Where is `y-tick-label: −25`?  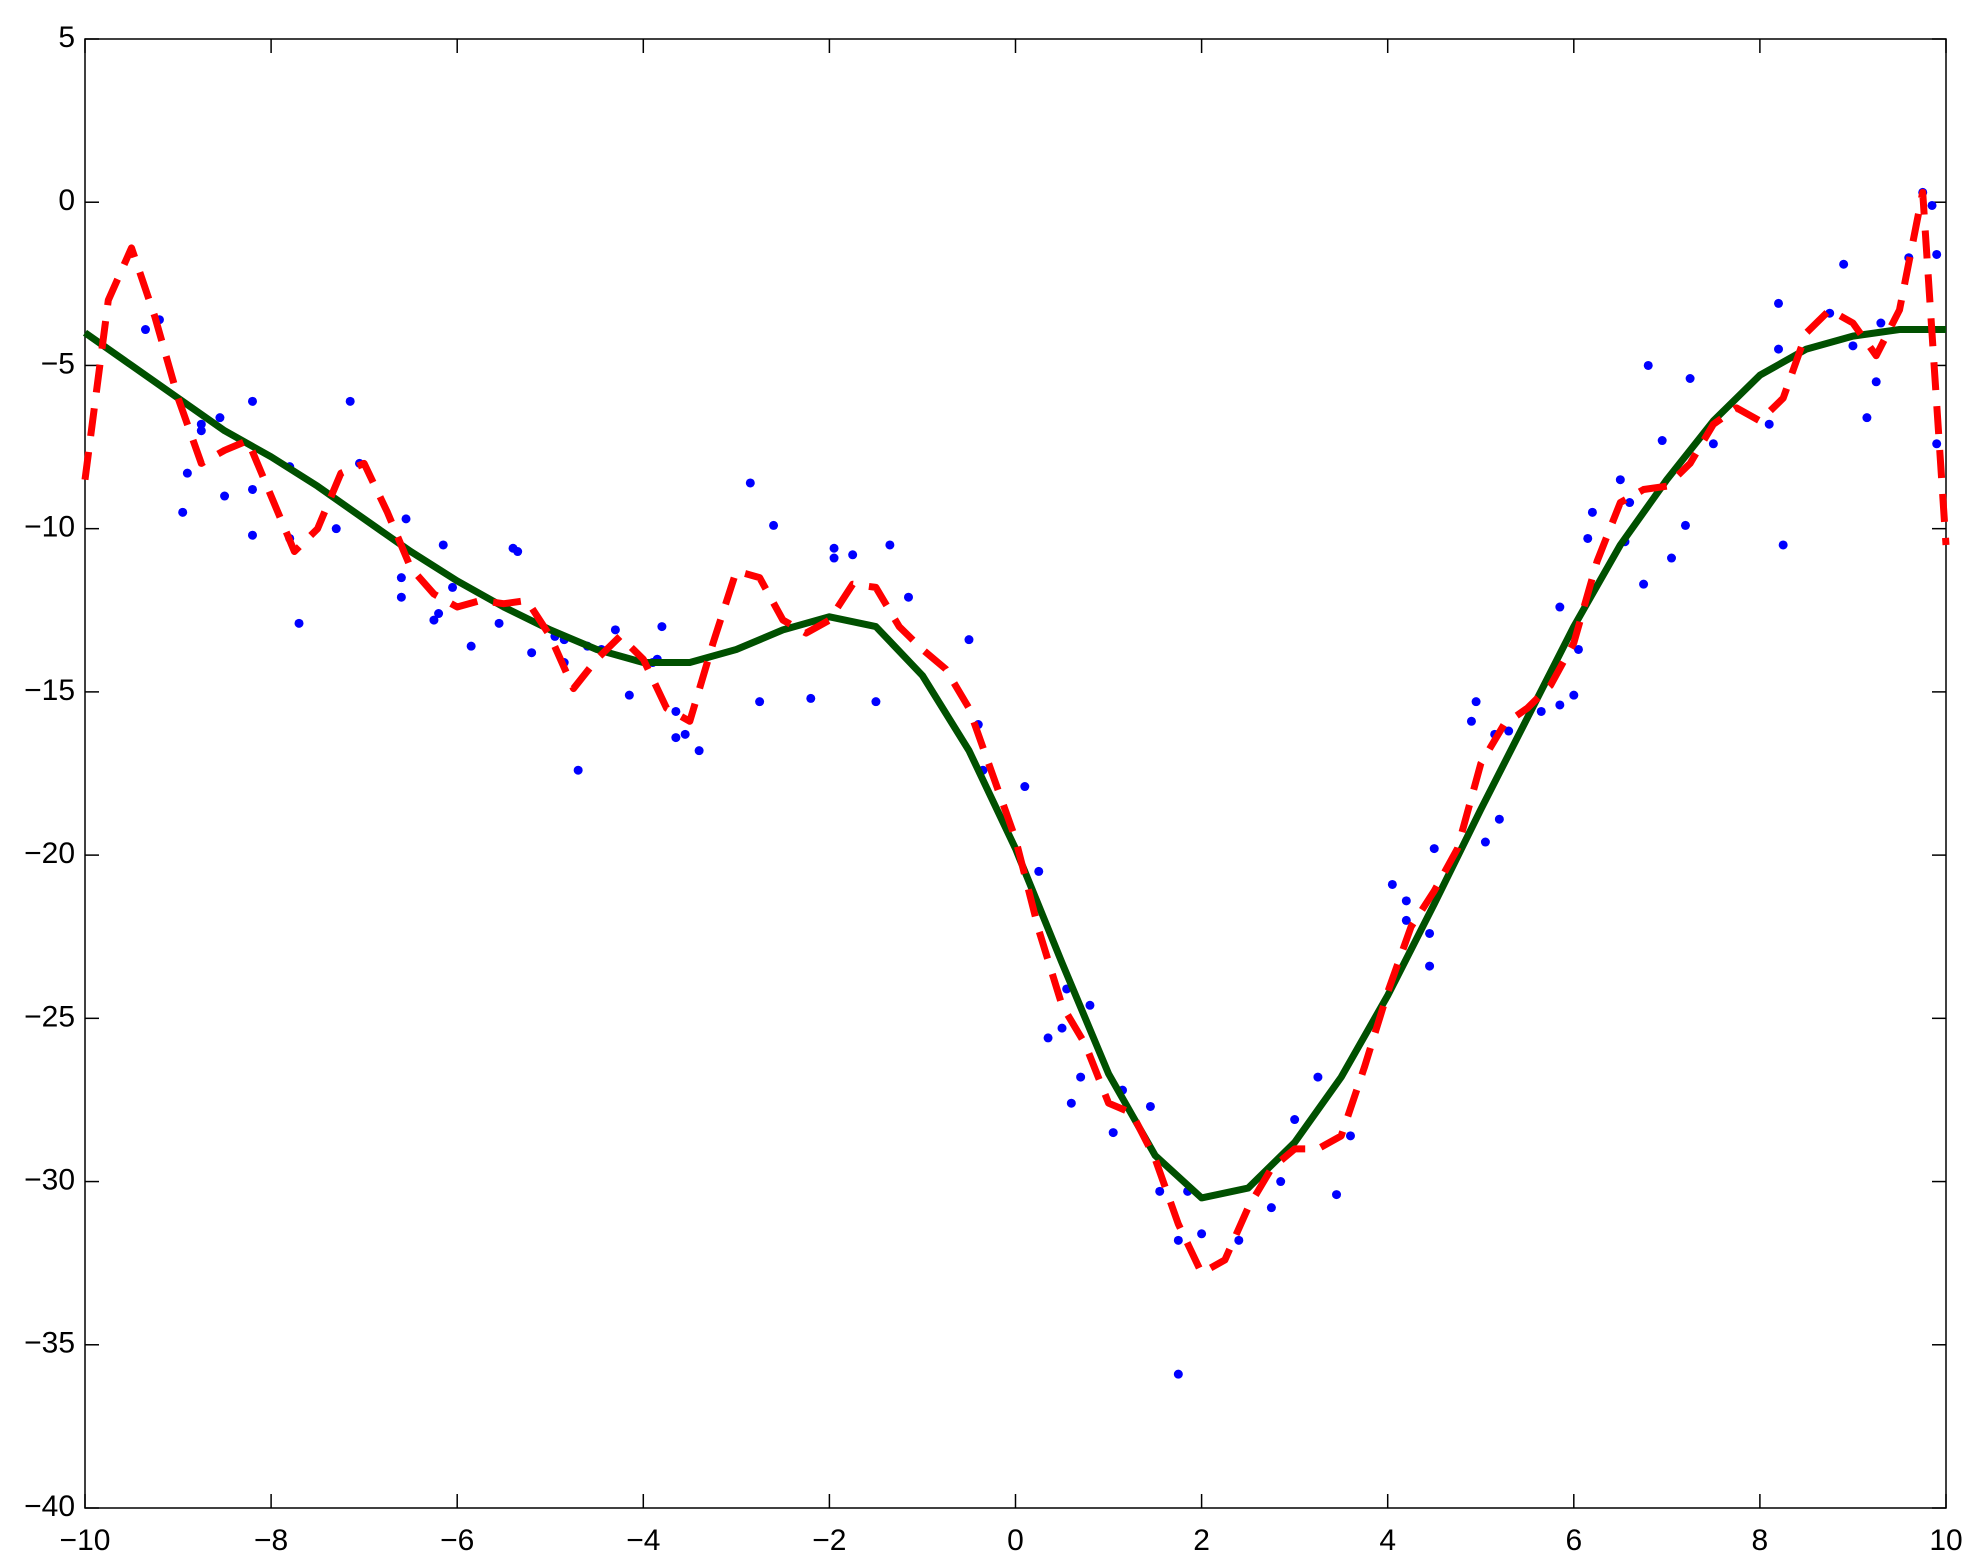 y-tick-label: −25 is located at coordinates (49, 1016).